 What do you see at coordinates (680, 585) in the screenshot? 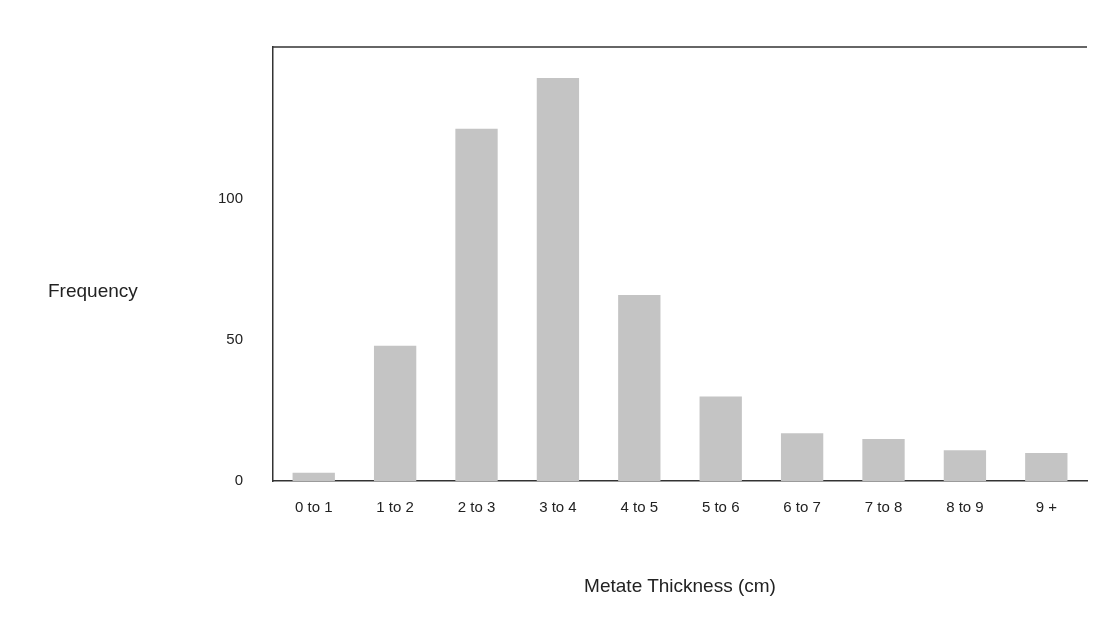
I see `x-axis-title: Metate Thickness (cm)` at bounding box center [680, 585].